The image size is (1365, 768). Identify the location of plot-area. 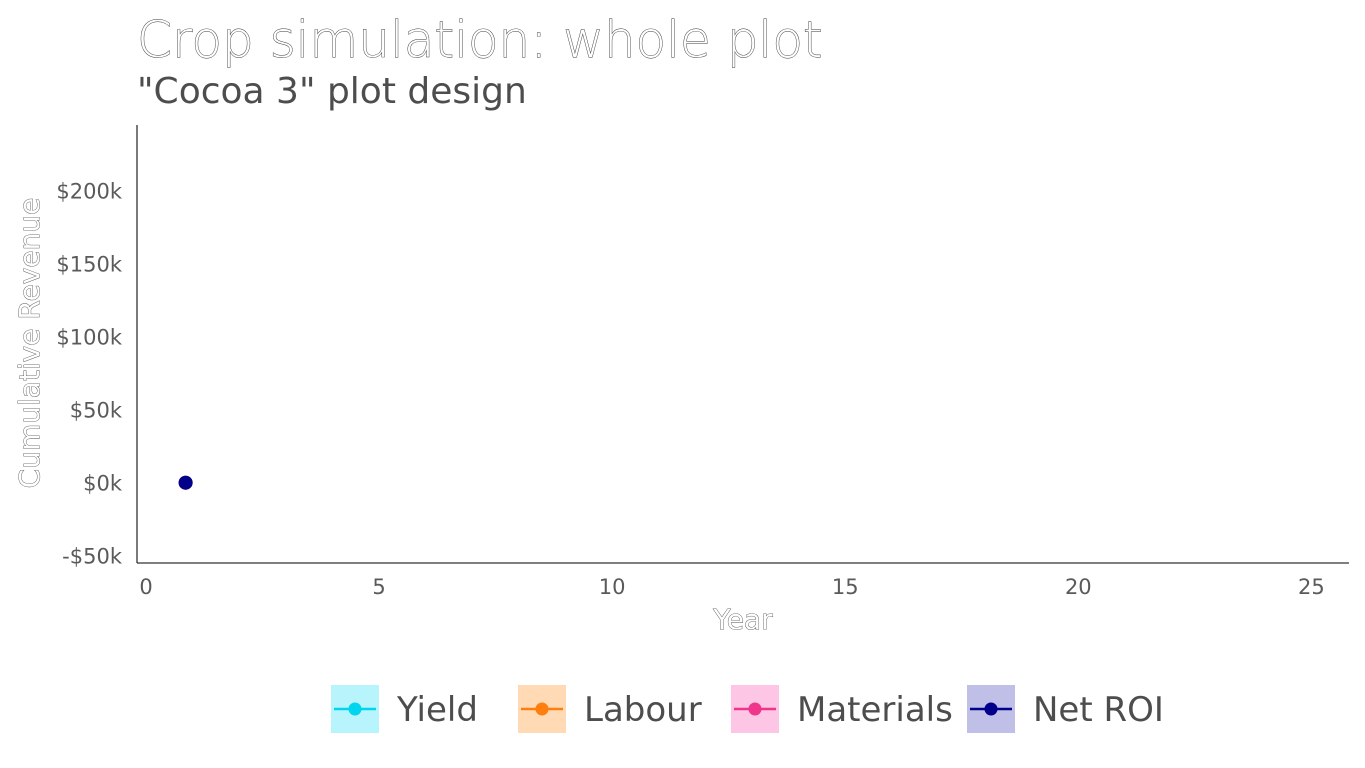
(185, 482).